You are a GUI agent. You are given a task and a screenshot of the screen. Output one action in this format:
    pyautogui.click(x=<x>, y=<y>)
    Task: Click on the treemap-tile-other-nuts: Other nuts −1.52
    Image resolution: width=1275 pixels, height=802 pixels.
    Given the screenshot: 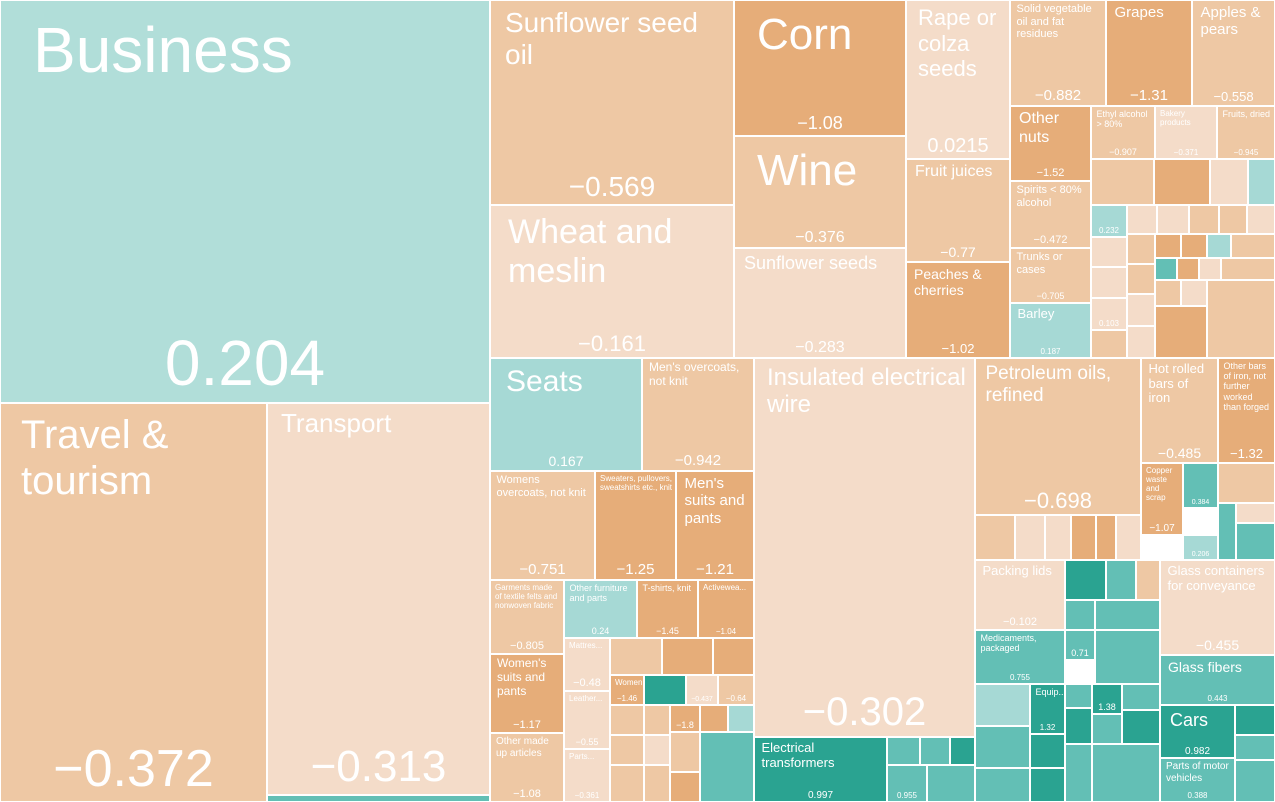 What is the action you would take?
    pyautogui.click(x=1050, y=143)
    